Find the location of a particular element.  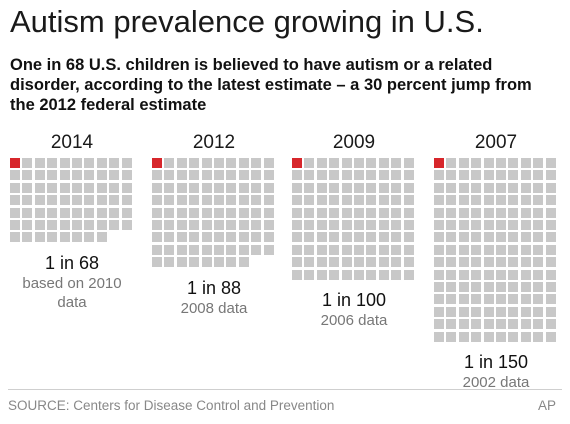

footer-divider is located at coordinates (285, 389).